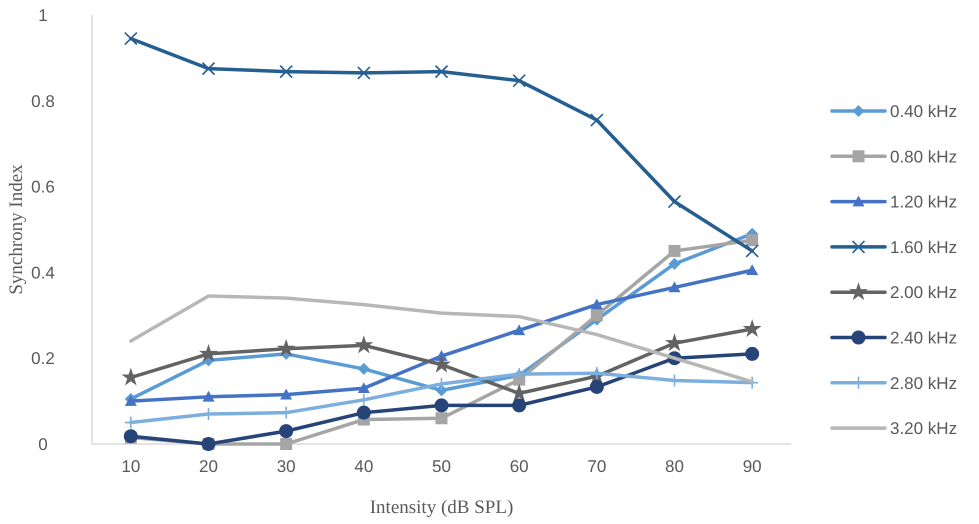 This screenshot has width=979, height=524. What do you see at coordinates (674, 466) in the screenshot?
I see `x-tick-label: 80` at bounding box center [674, 466].